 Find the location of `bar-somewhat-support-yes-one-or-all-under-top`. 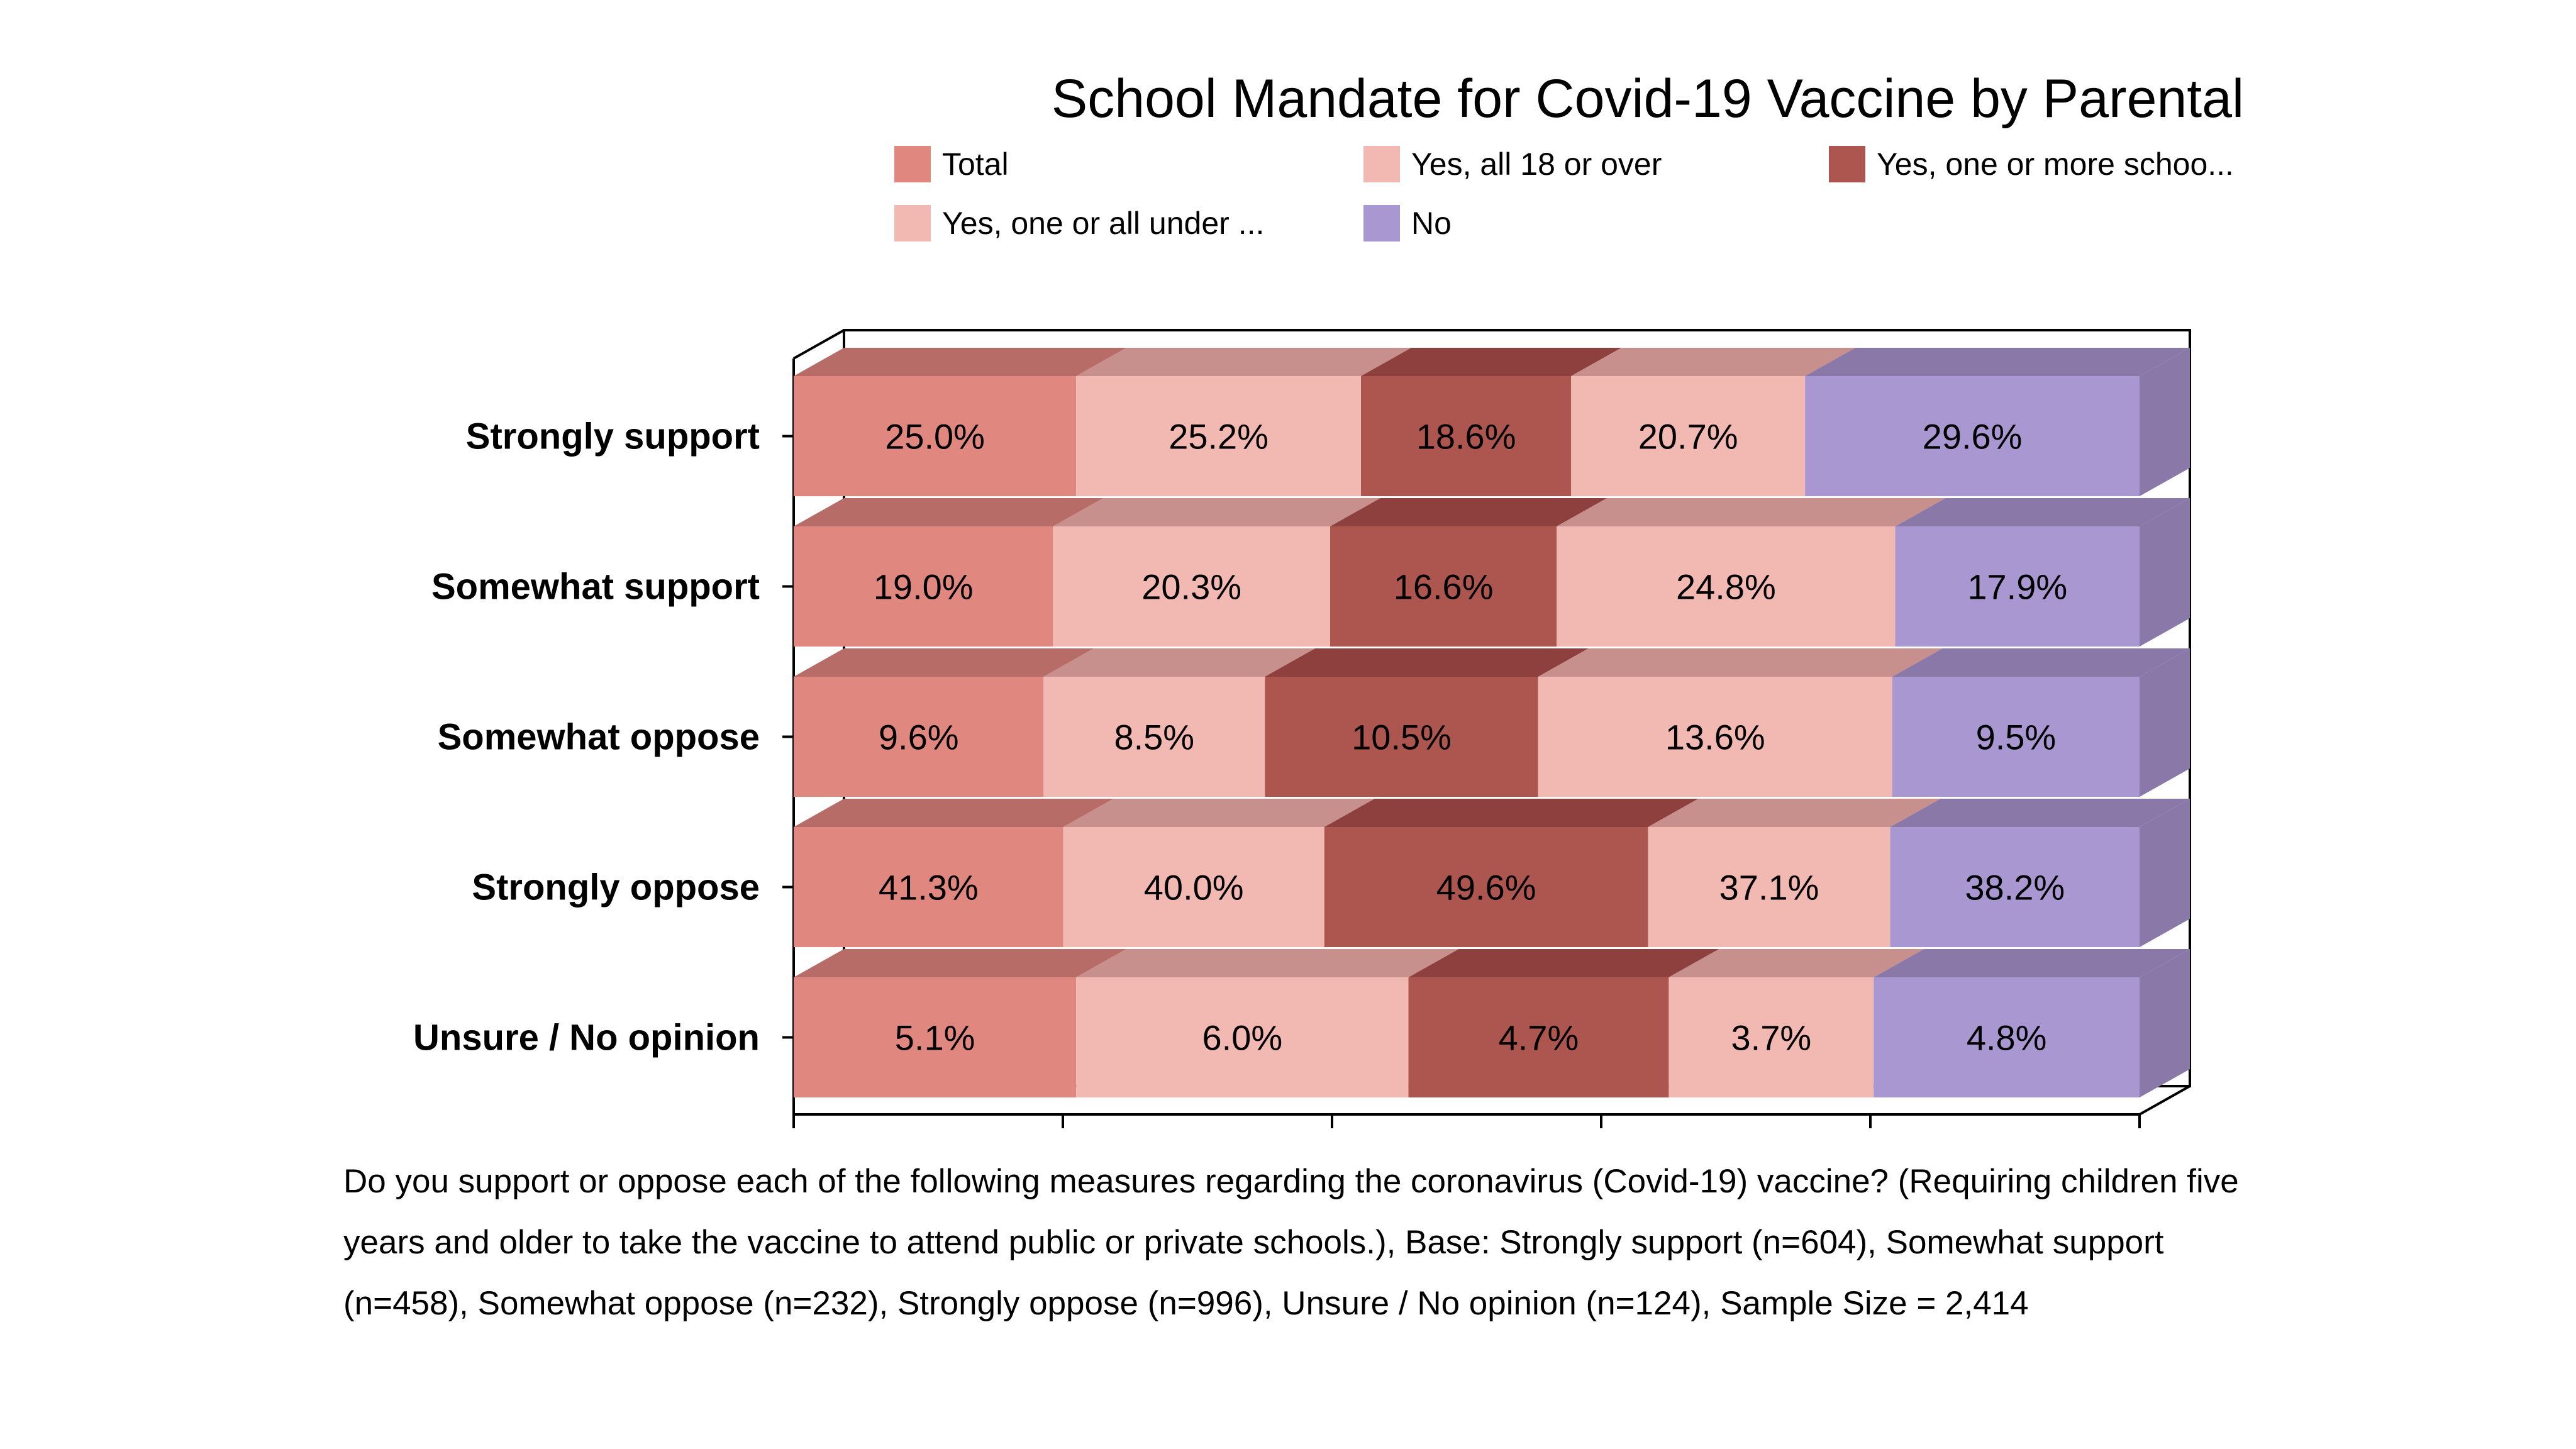

bar-somewhat-support-yes-one-or-all-under-top is located at coordinates (1751, 512).